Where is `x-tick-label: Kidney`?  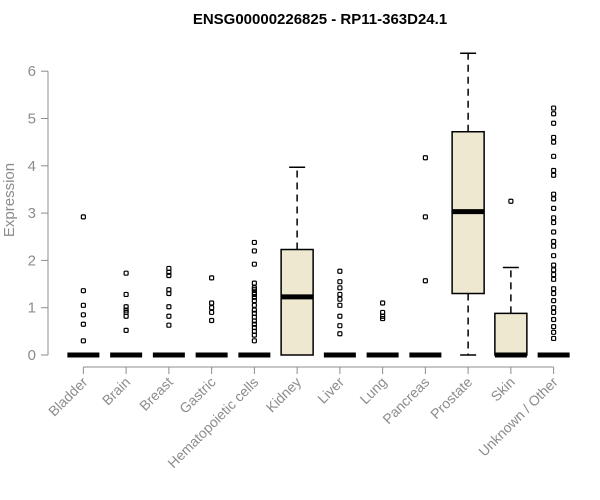
x-tick-label: Kidney is located at coordinates (284, 395).